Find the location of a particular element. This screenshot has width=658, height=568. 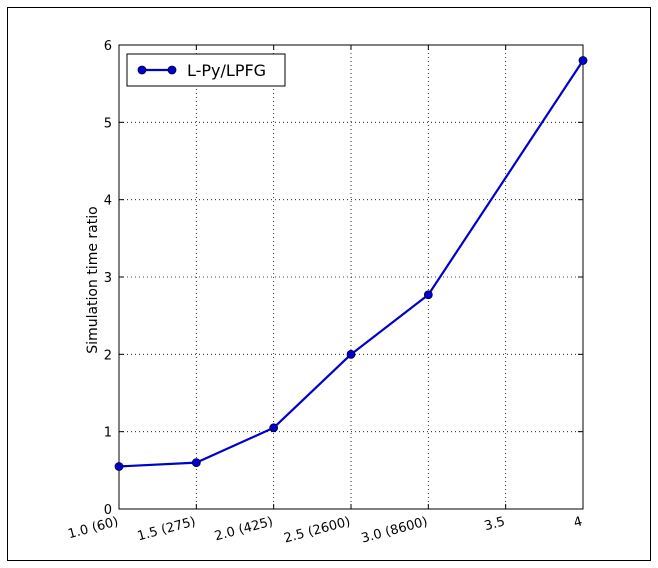

x-tick-label: 3.0 (8600) is located at coordinates (395, 530).